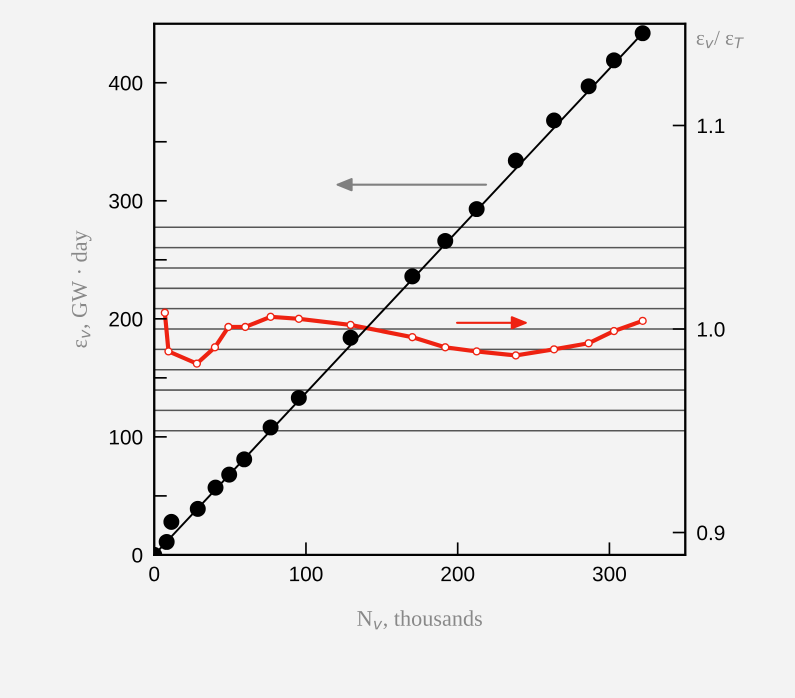 This screenshot has width=795, height=698. What do you see at coordinates (137, 555) in the screenshot?
I see `y-tick-label: 0` at bounding box center [137, 555].